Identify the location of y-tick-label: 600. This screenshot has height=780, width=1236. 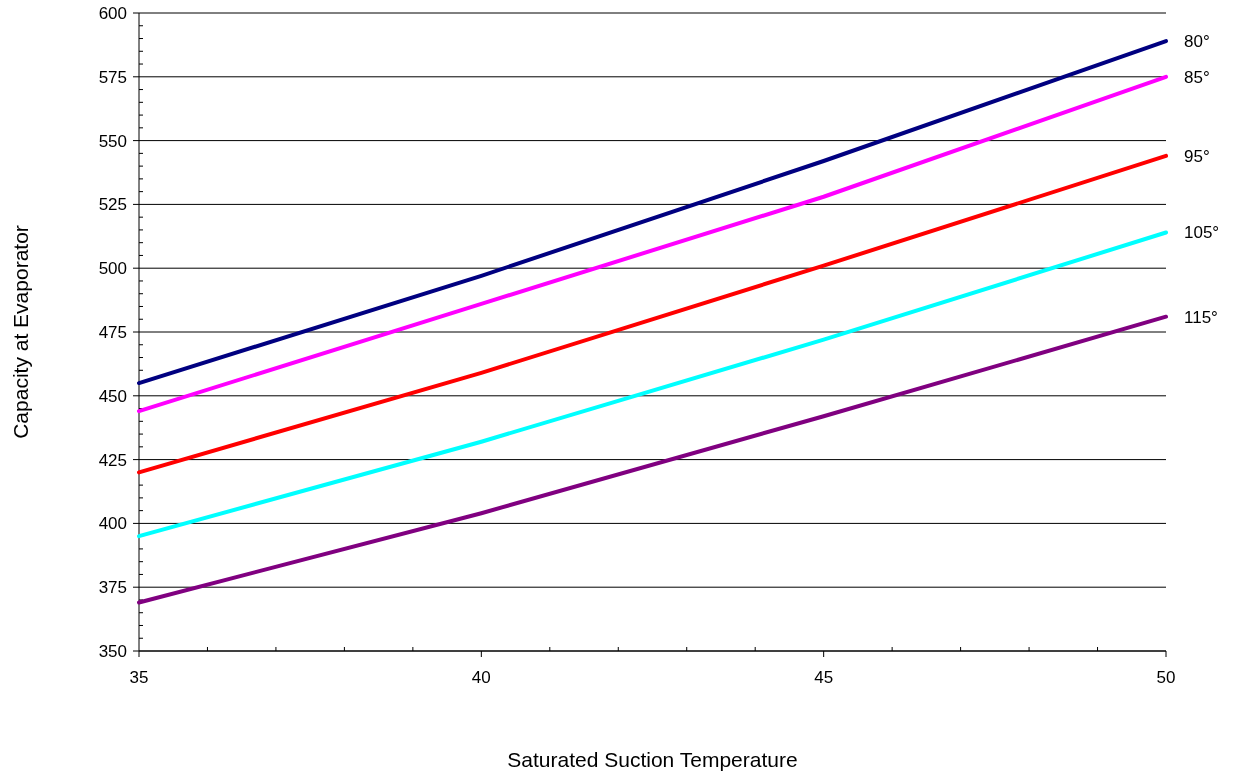
(112, 13).